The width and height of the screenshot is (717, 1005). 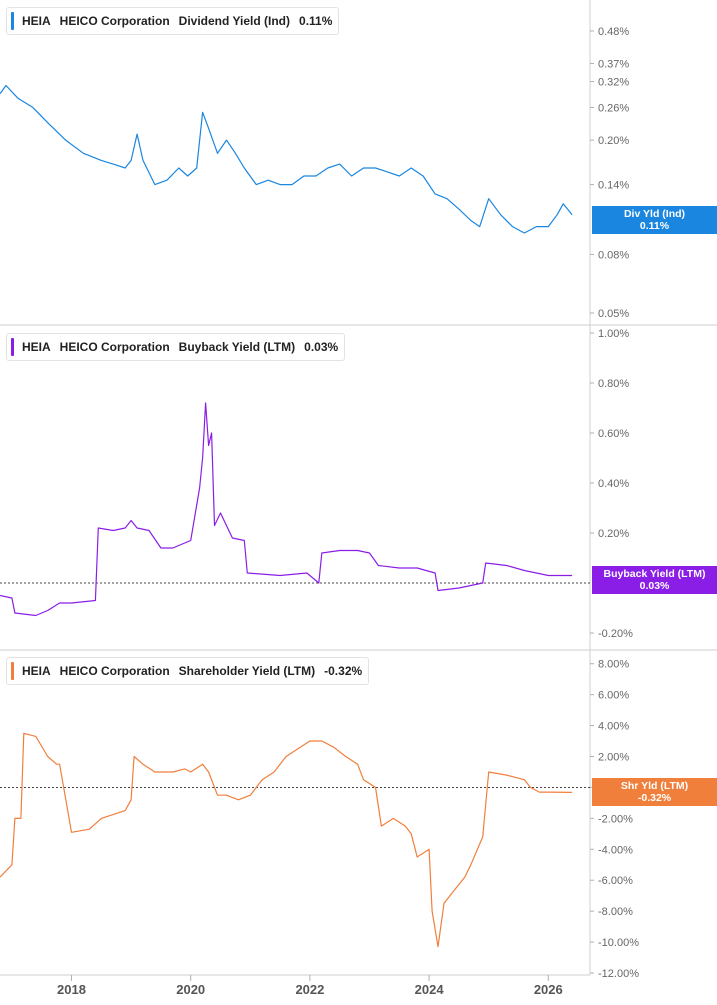 What do you see at coordinates (309, 989) in the screenshot?
I see `x-tick-label: 2022` at bounding box center [309, 989].